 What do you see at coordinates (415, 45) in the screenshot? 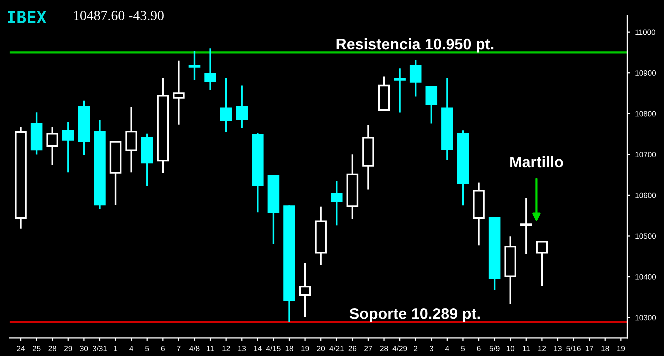
I see `ref-line-label: Resistencia 10.950 pt.` at bounding box center [415, 45].